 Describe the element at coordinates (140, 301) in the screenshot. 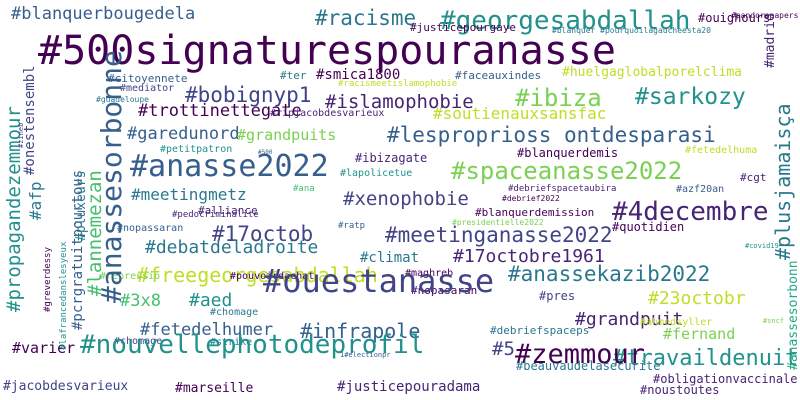

I see `word: #3x8` at that location.